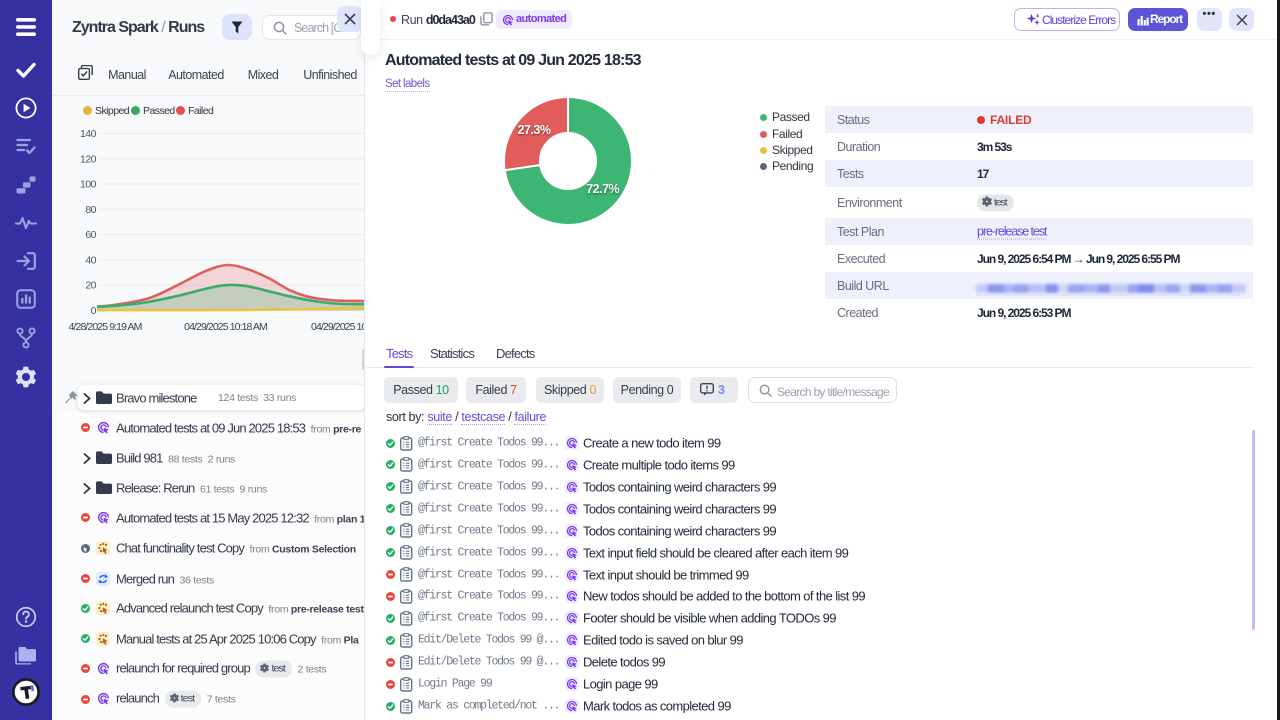  Describe the element at coordinates (90, 260) in the screenshot. I see `svg-text: 40` at that location.